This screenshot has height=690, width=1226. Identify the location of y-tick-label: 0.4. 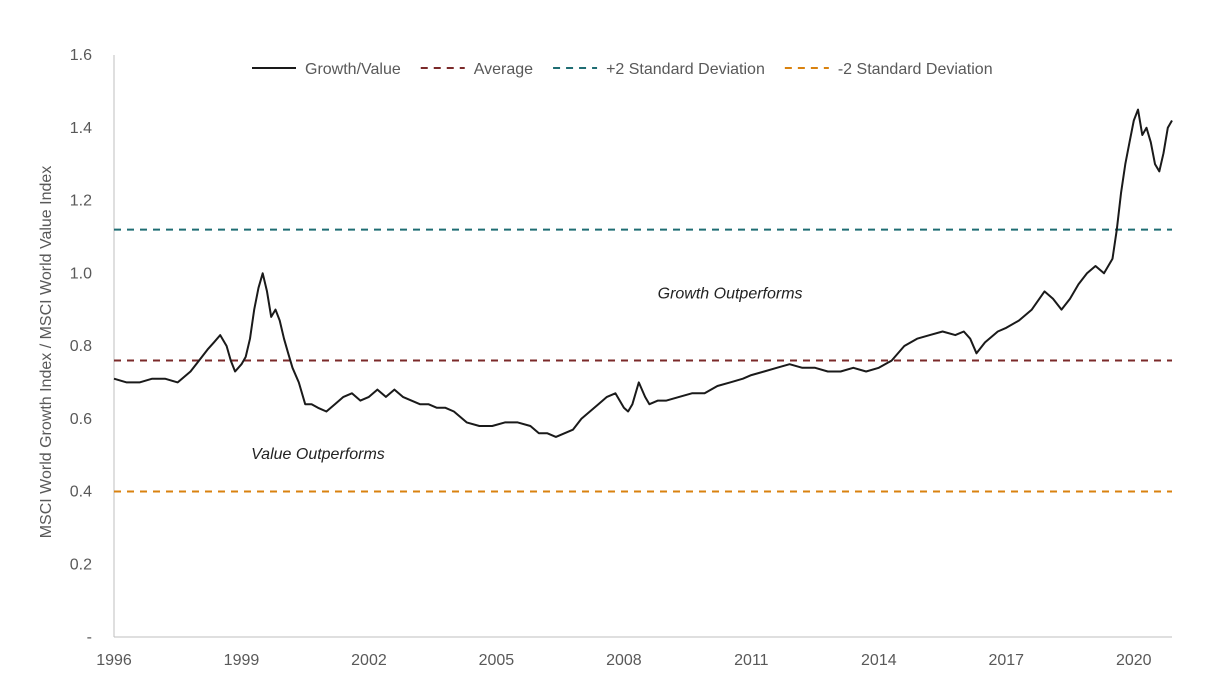
(81, 492).